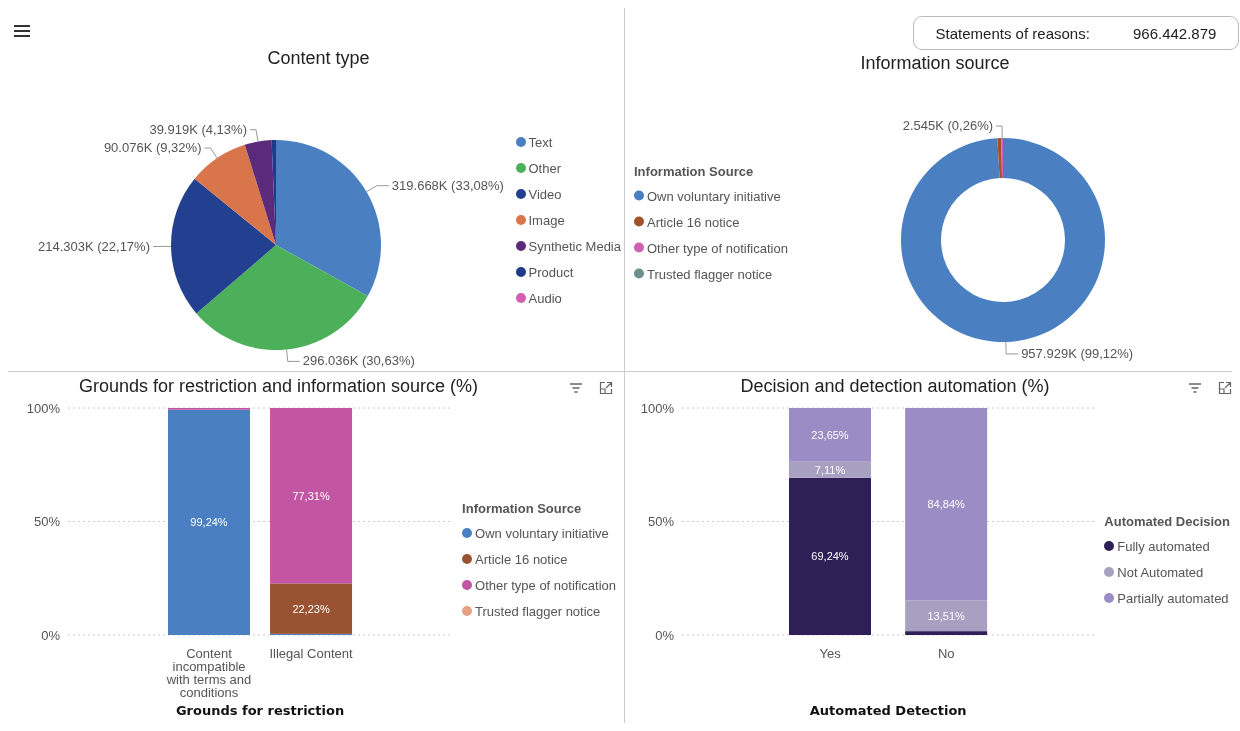  Describe the element at coordinates (358, 361) in the screenshot. I see `data-label: 296.036K (30,63%)` at that location.